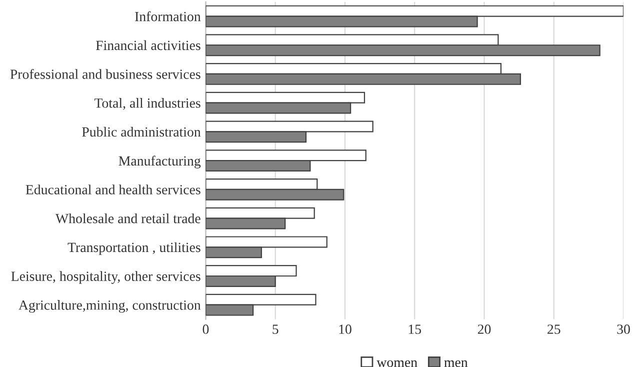 The image size is (633, 367). What do you see at coordinates (148, 45) in the screenshot?
I see `y-tick-label: Financial activities` at bounding box center [148, 45].